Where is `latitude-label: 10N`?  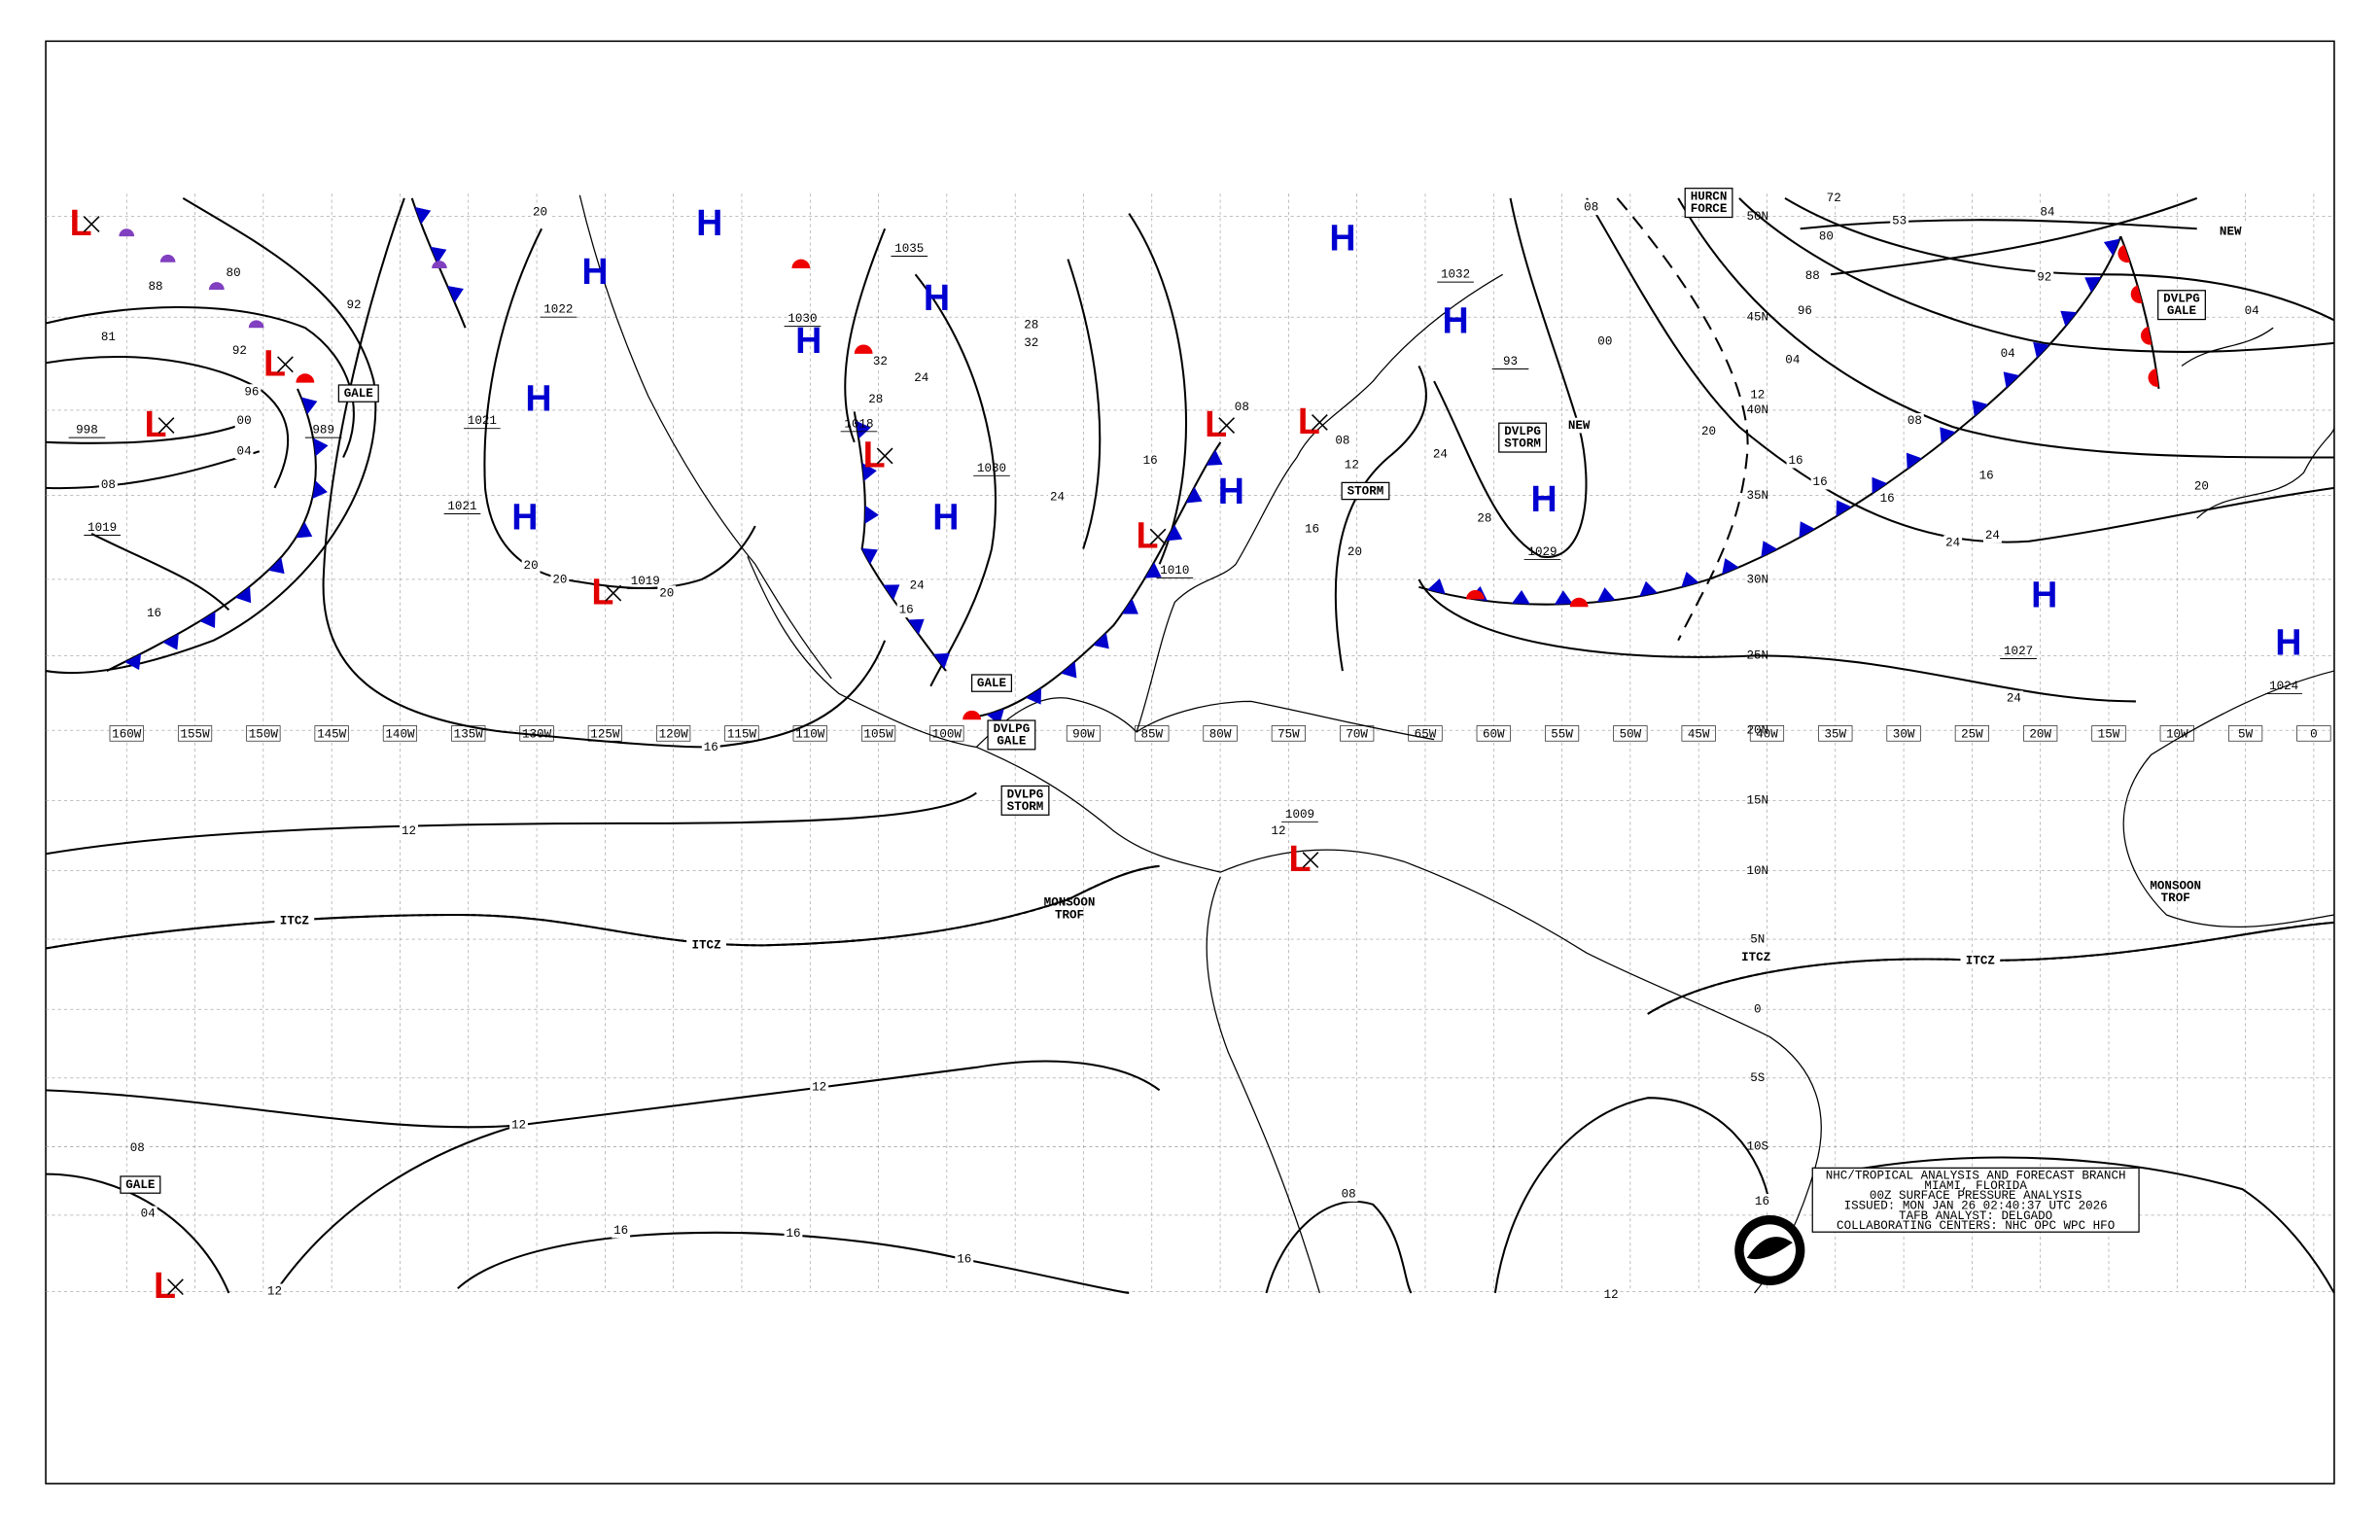
latitude-label: 10N is located at coordinates (1757, 871).